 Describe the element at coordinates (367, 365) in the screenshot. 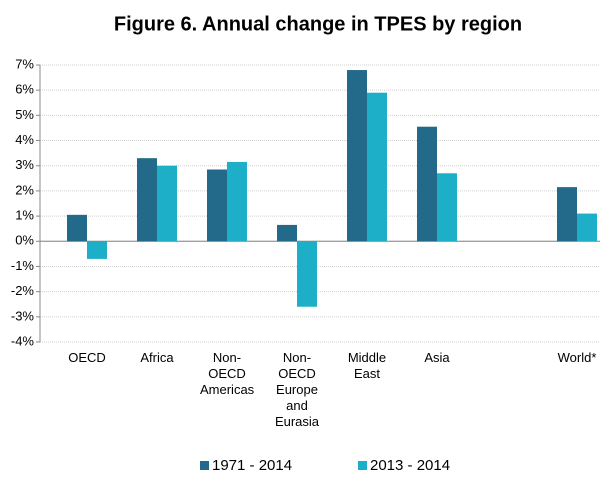

I see `x-tick-label: Middle East` at that location.